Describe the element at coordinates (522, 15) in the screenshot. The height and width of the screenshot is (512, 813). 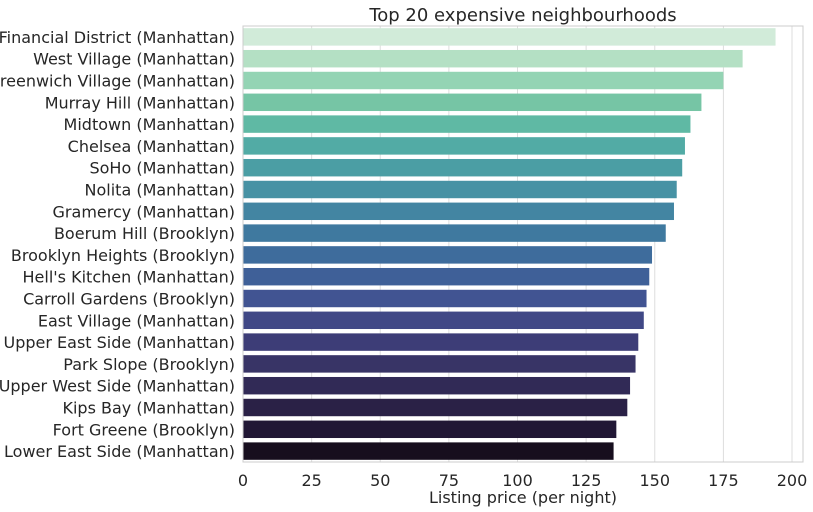
I see `chart-title: Top 20 expensive neighbourhoods` at that location.